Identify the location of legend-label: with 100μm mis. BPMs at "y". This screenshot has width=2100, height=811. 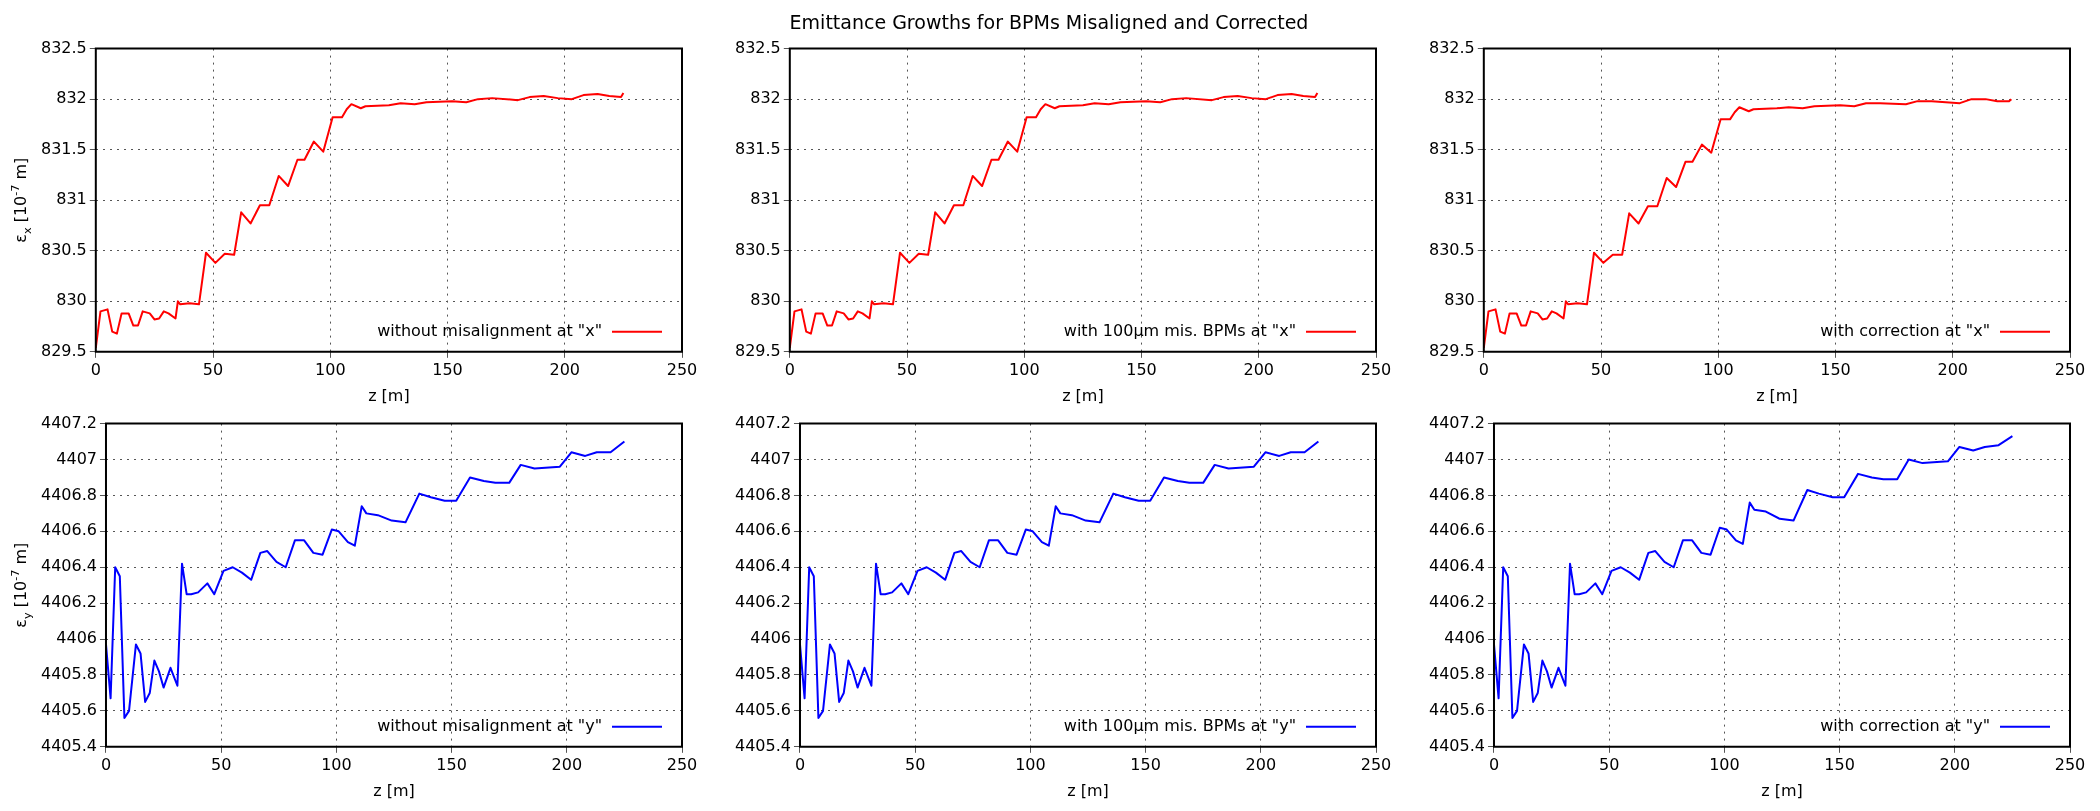
(1179, 725).